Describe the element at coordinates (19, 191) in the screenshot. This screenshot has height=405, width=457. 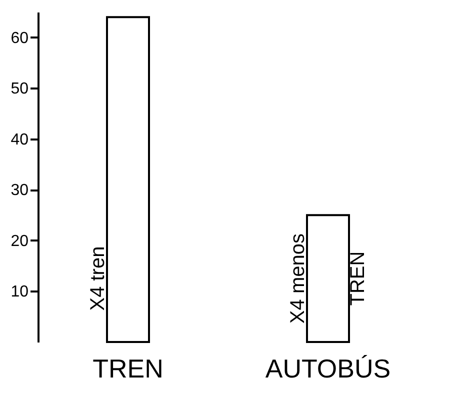
I see `y-tick-label: 30` at that location.